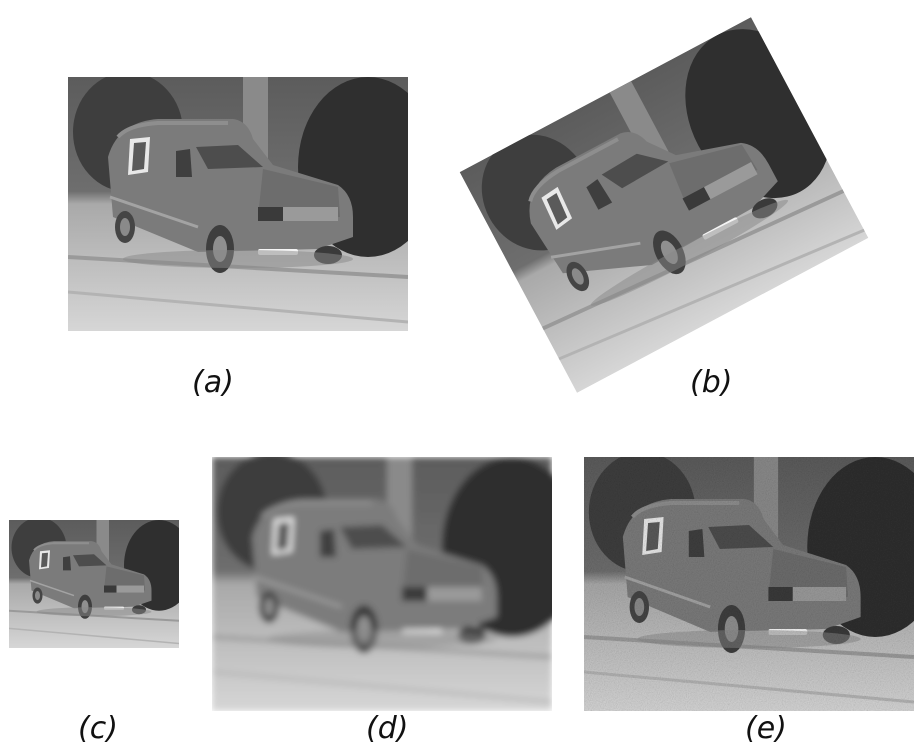 The height and width of the screenshot is (749, 914). What do you see at coordinates (387, 728) in the screenshot?
I see `caption-d: (d)` at bounding box center [387, 728].